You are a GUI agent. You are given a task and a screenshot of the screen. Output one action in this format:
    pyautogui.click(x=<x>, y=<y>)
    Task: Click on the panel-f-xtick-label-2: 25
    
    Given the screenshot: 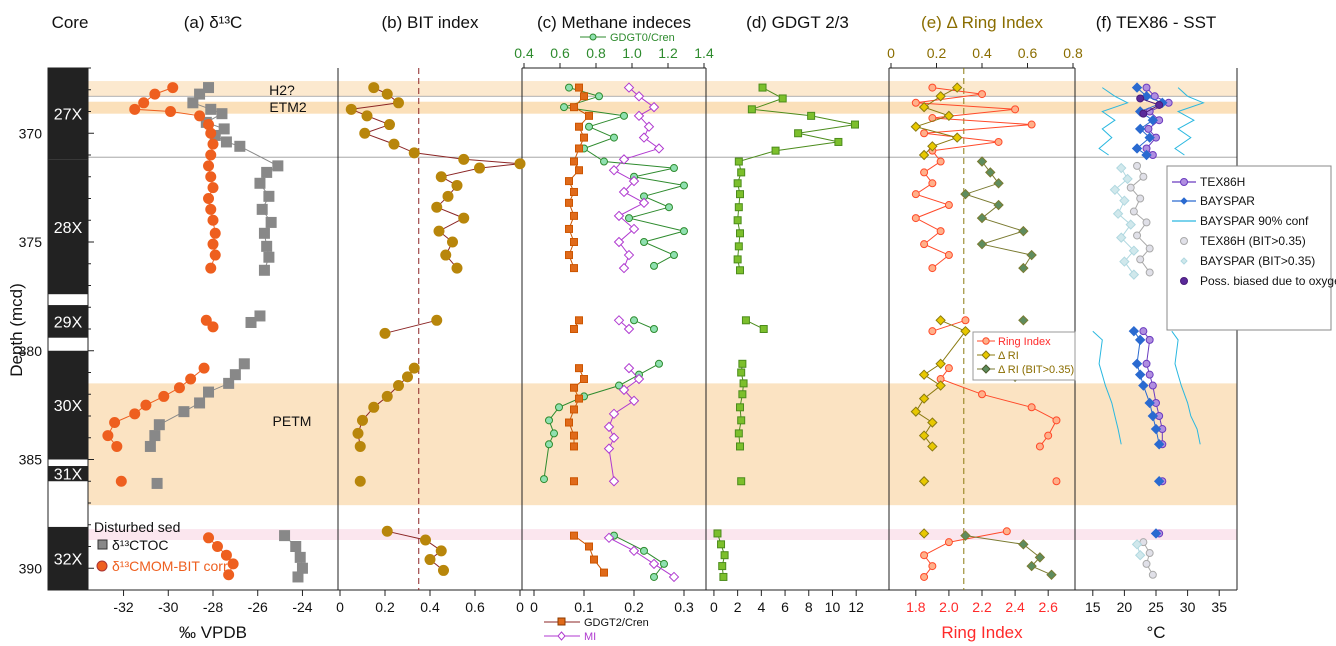 What is the action you would take?
    pyautogui.click(x=1156, y=607)
    